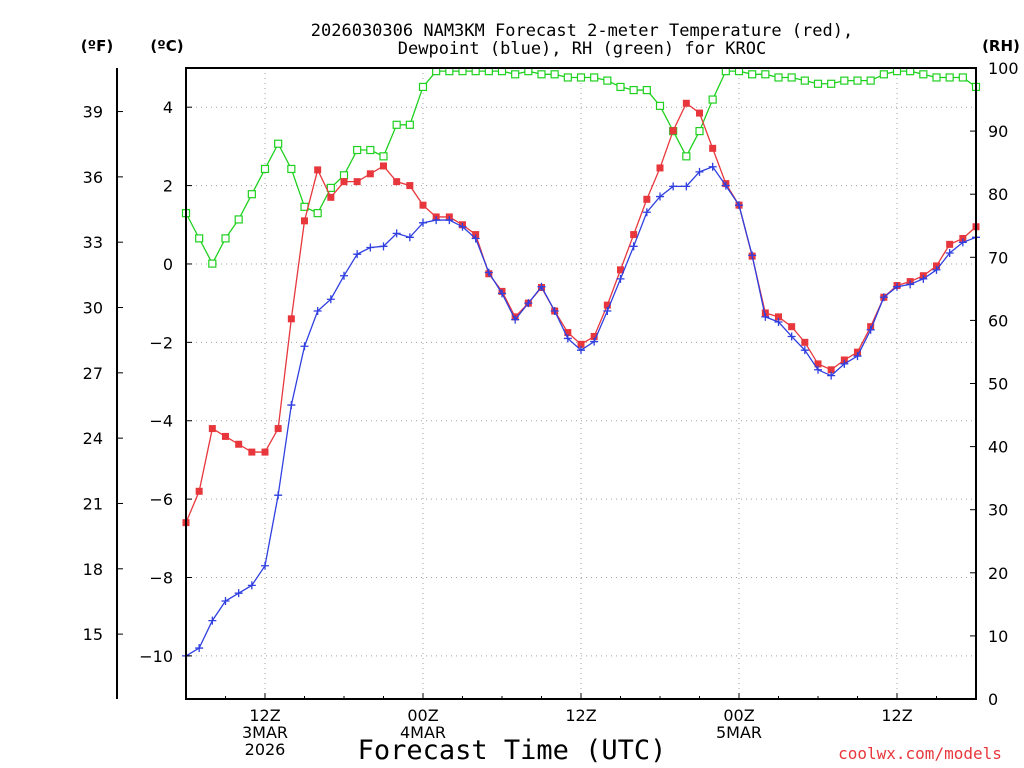 Image resolution: width=1024 pixels, height=768 pixels. I want to click on rh-tick-label: 90, so click(998, 131).